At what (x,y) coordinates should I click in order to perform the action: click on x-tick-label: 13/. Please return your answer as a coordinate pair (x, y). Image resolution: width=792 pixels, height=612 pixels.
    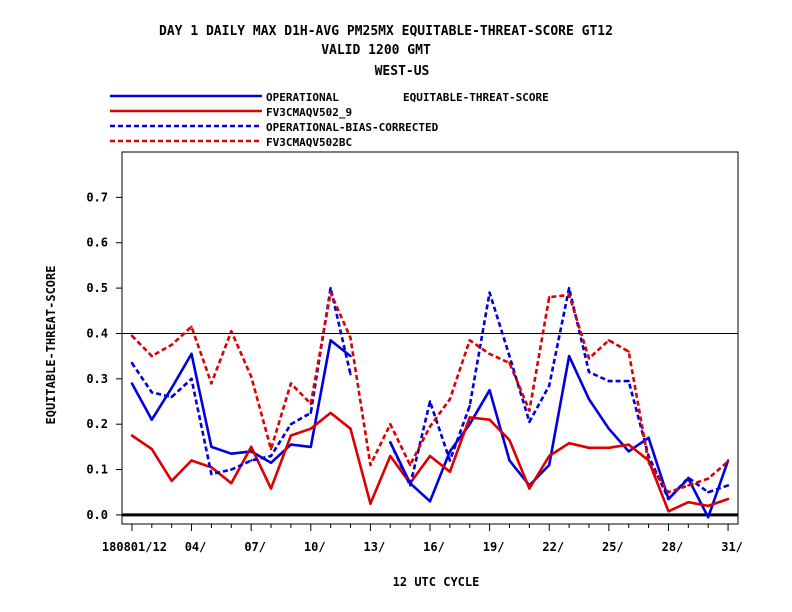
    Looking at the image, I should click on (375, 547).